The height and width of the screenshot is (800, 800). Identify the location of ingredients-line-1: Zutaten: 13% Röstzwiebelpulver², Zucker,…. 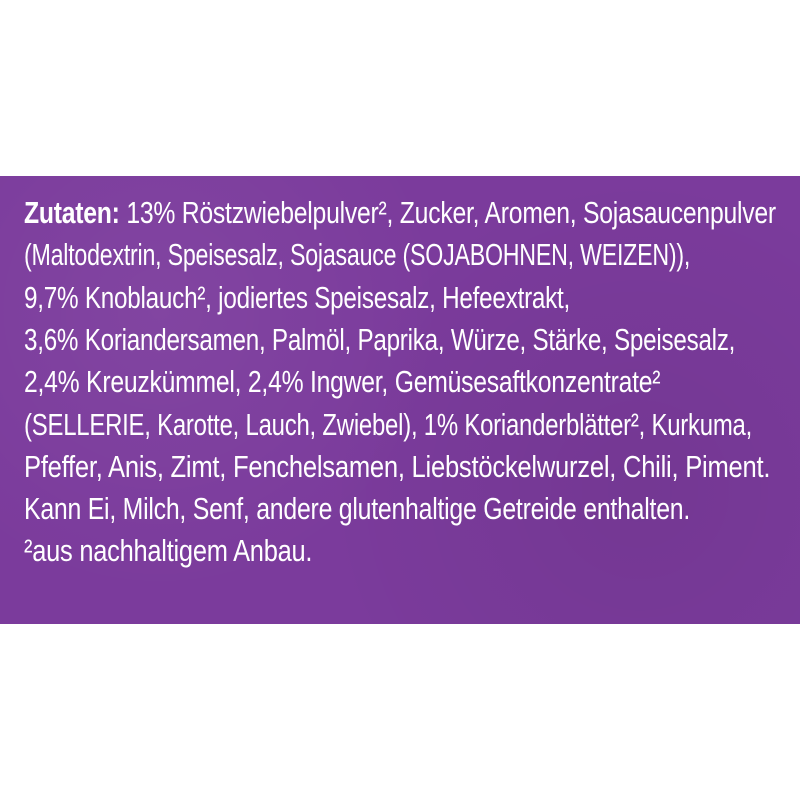
(400, 213).